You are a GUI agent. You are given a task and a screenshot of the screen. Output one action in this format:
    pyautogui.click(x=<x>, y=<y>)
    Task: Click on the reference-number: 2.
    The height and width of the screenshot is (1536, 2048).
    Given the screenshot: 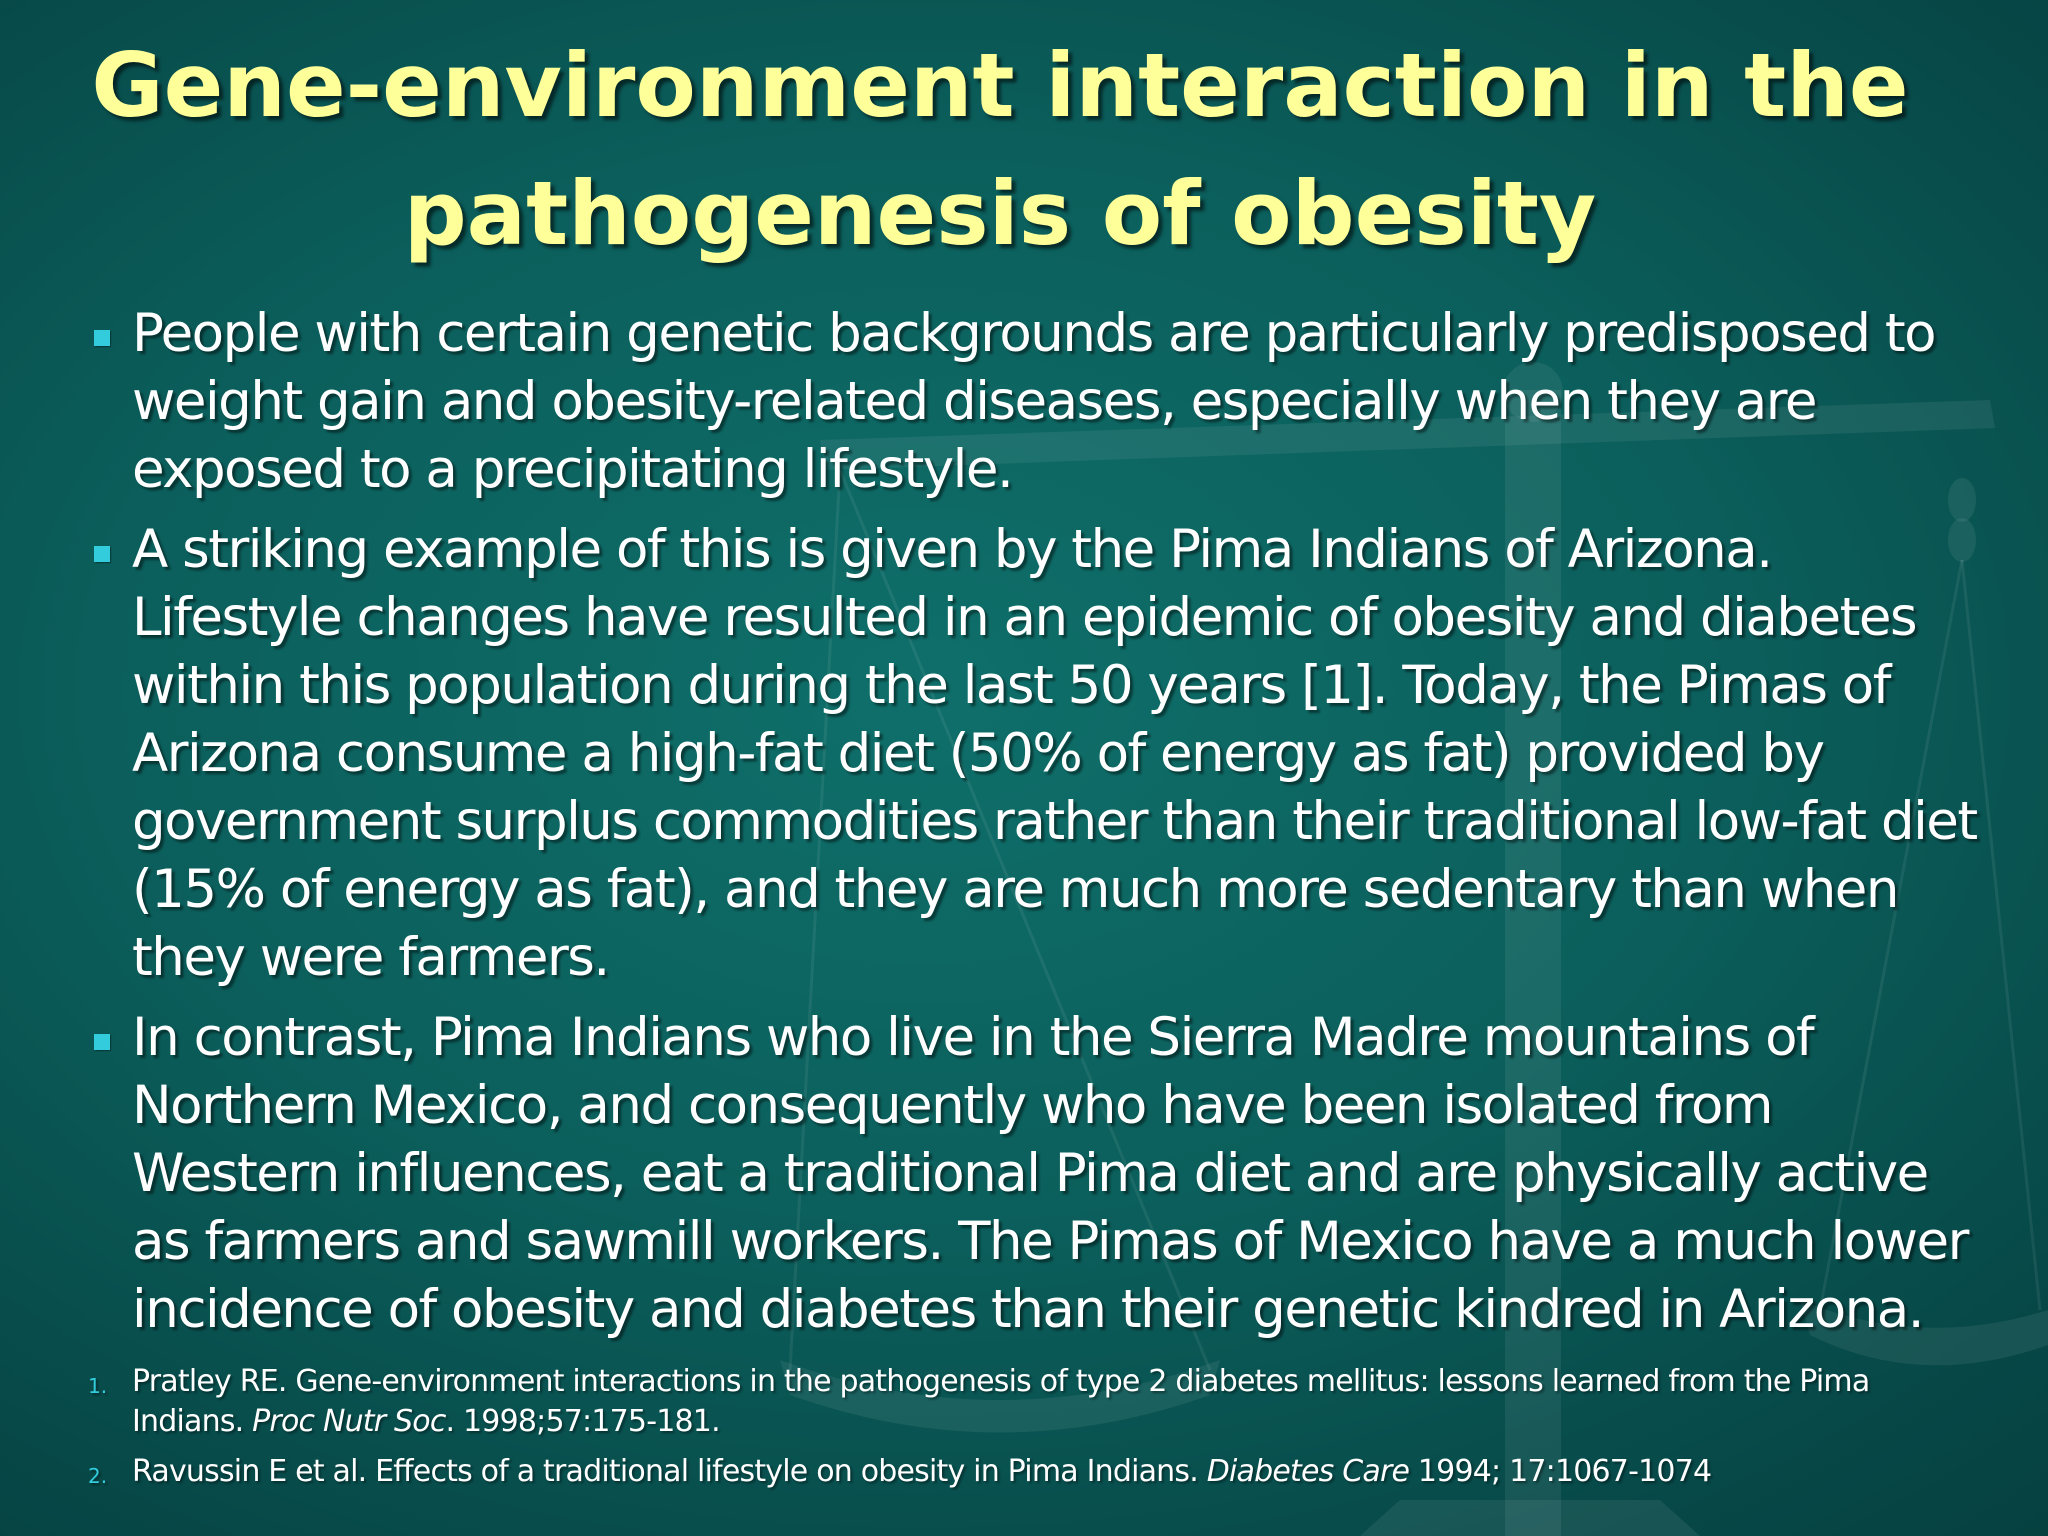 What is the action you would take?
    pyautogui.click(x=98, y=1476)
    